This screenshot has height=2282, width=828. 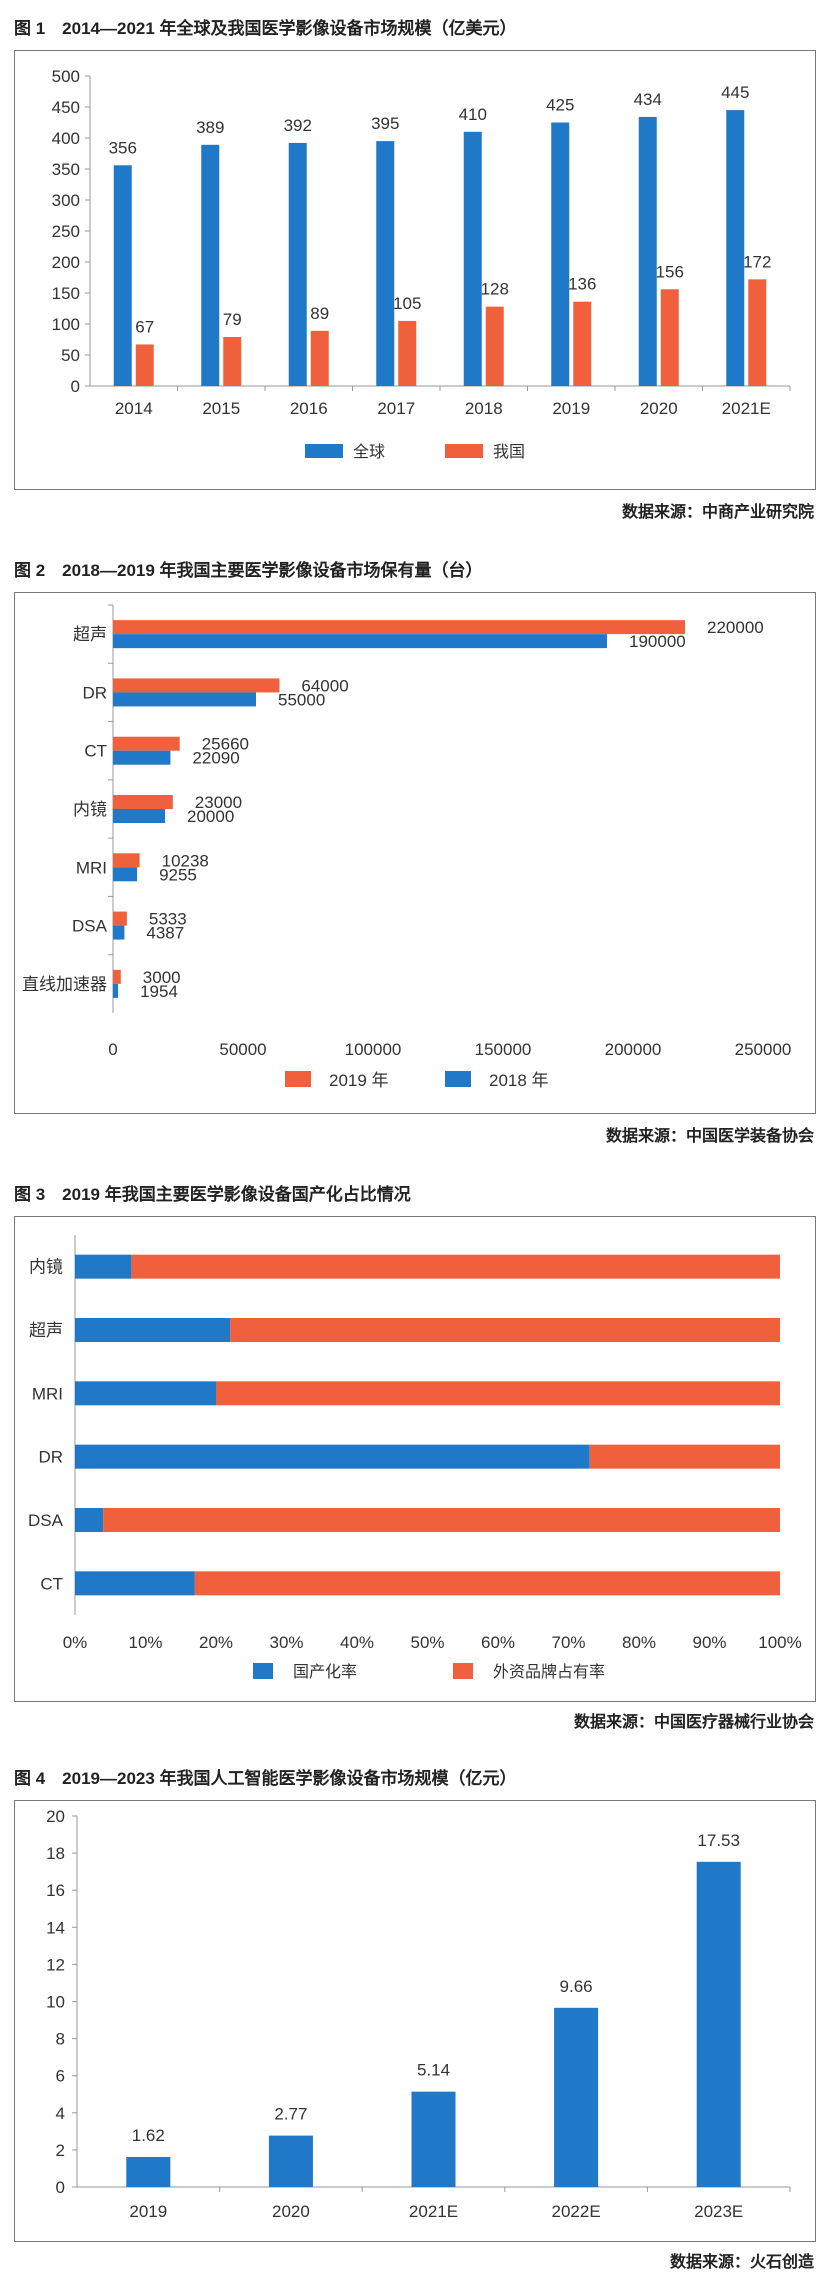 What do you see at coordinates (66, 324) in the screenshot?
I see `y-tick-label: 100` at bounding box center [66, 324].